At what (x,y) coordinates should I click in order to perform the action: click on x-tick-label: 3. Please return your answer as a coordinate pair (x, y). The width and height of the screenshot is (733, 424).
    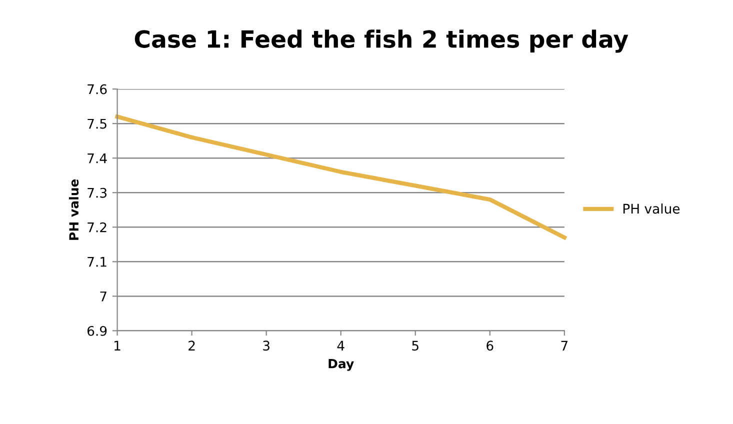
    Looking at the image, I should click on (266, 345).